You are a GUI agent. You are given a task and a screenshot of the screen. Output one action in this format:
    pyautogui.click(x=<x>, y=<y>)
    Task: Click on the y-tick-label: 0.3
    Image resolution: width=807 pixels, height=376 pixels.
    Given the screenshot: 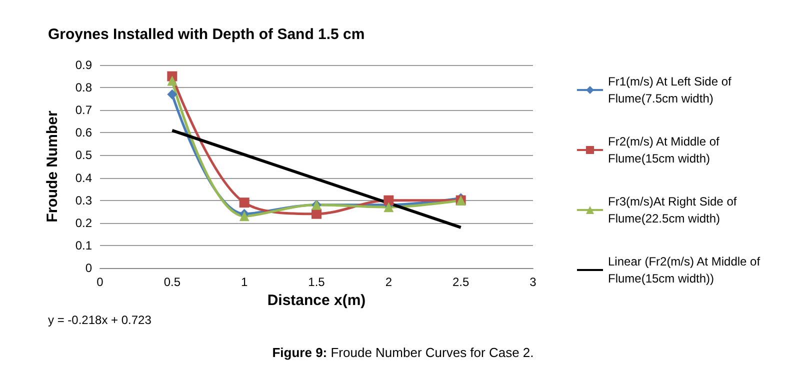 What is the action you would take?
    pyautogui.click(x=83, y=200)
    